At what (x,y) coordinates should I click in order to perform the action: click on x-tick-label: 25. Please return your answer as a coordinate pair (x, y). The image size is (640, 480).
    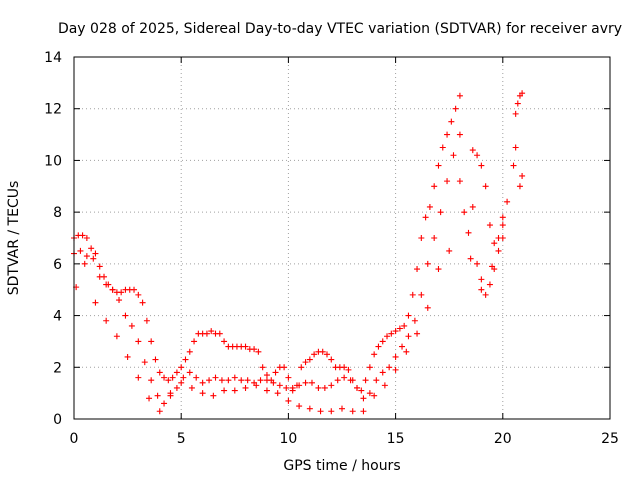
    Looking at the image, I should click on (610, 439).